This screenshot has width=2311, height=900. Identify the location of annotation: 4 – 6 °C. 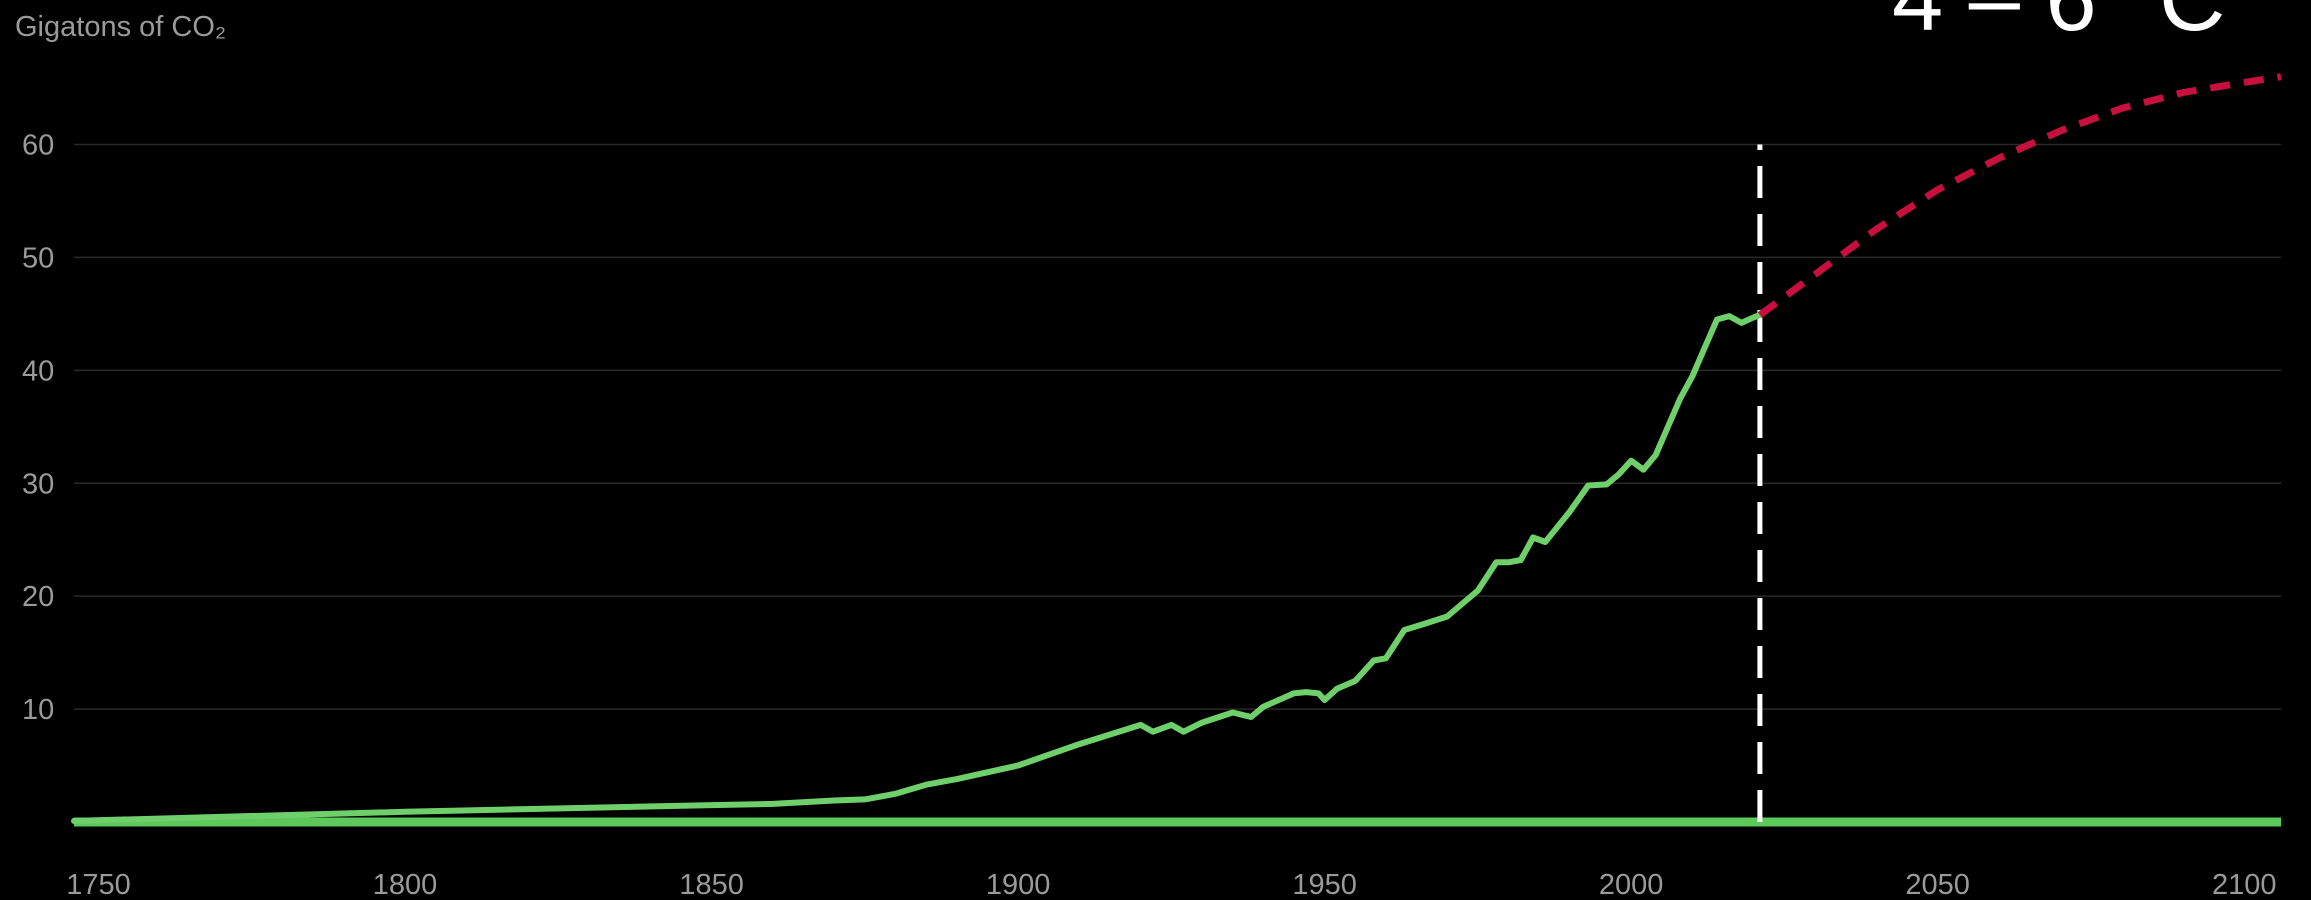
(2058, 25).